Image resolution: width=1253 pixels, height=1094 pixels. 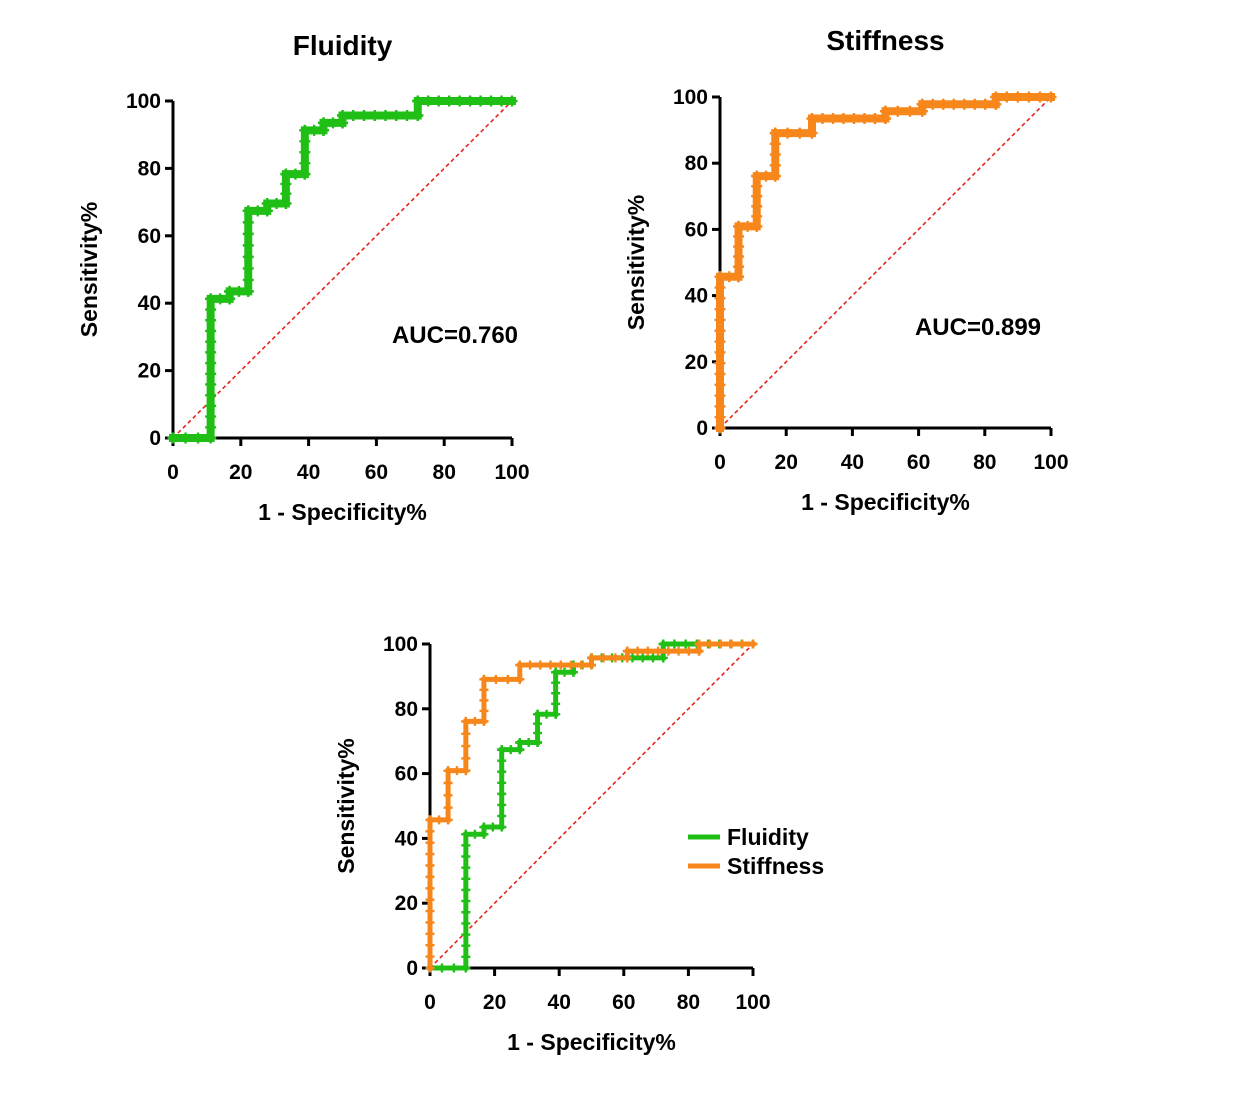 I want to click on y-tick-label: 60, so click(x=406, y=774).